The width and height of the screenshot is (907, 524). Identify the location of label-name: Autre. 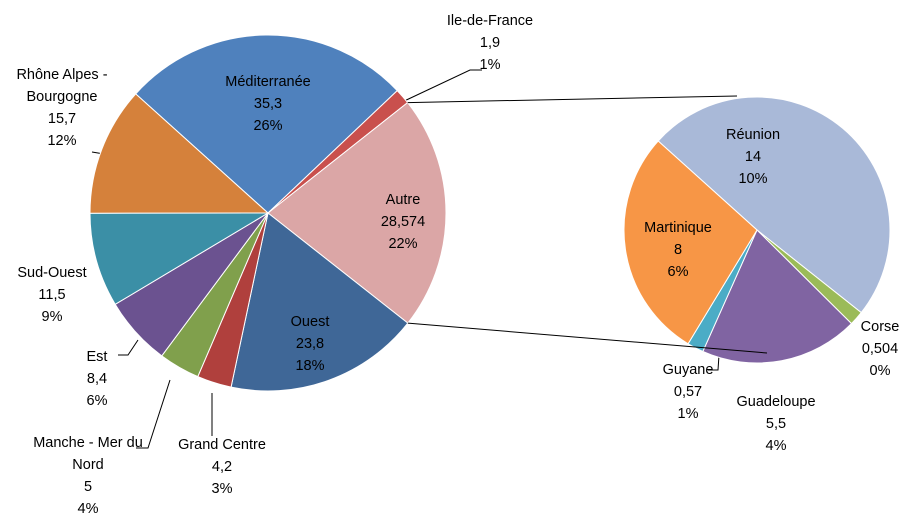
(403, 200).